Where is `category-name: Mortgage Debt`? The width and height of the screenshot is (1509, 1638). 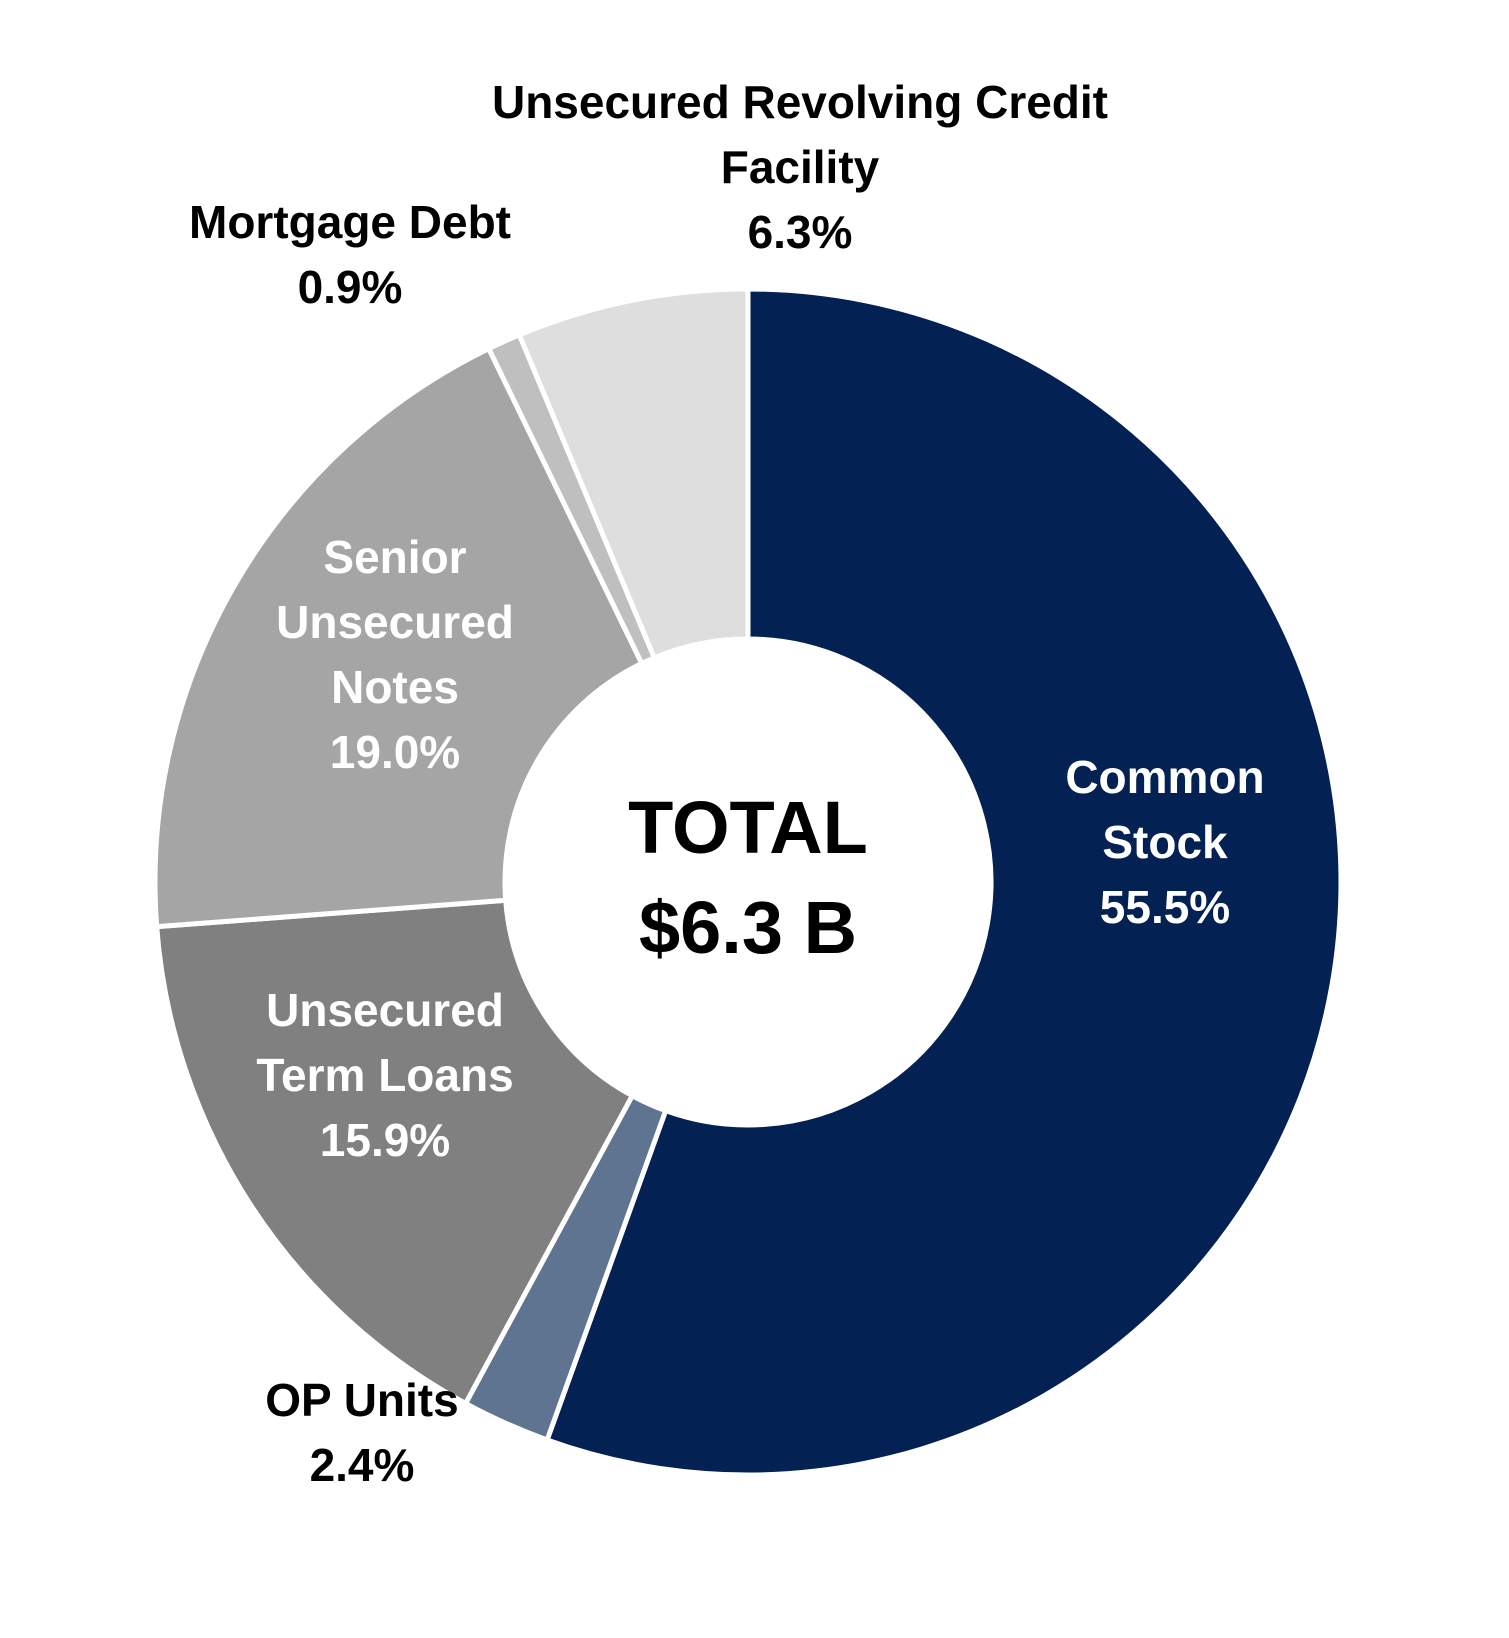
category-name: Mortgage Debt is located at coordinates (350, 222).